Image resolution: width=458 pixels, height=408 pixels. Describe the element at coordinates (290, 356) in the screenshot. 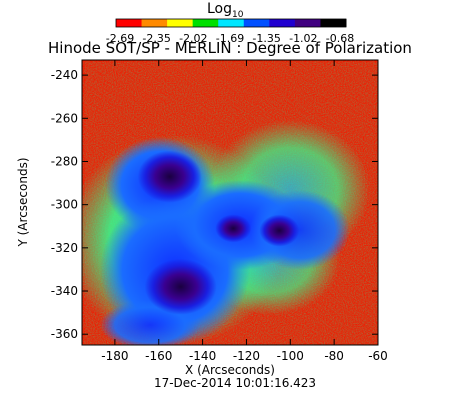

I see `x-tick-label: -100` at that location.